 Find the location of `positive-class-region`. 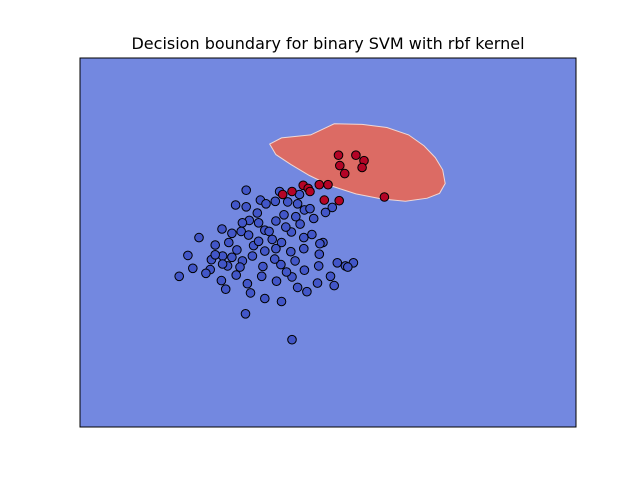

positive-class-region is located at coordinates (357, 162).